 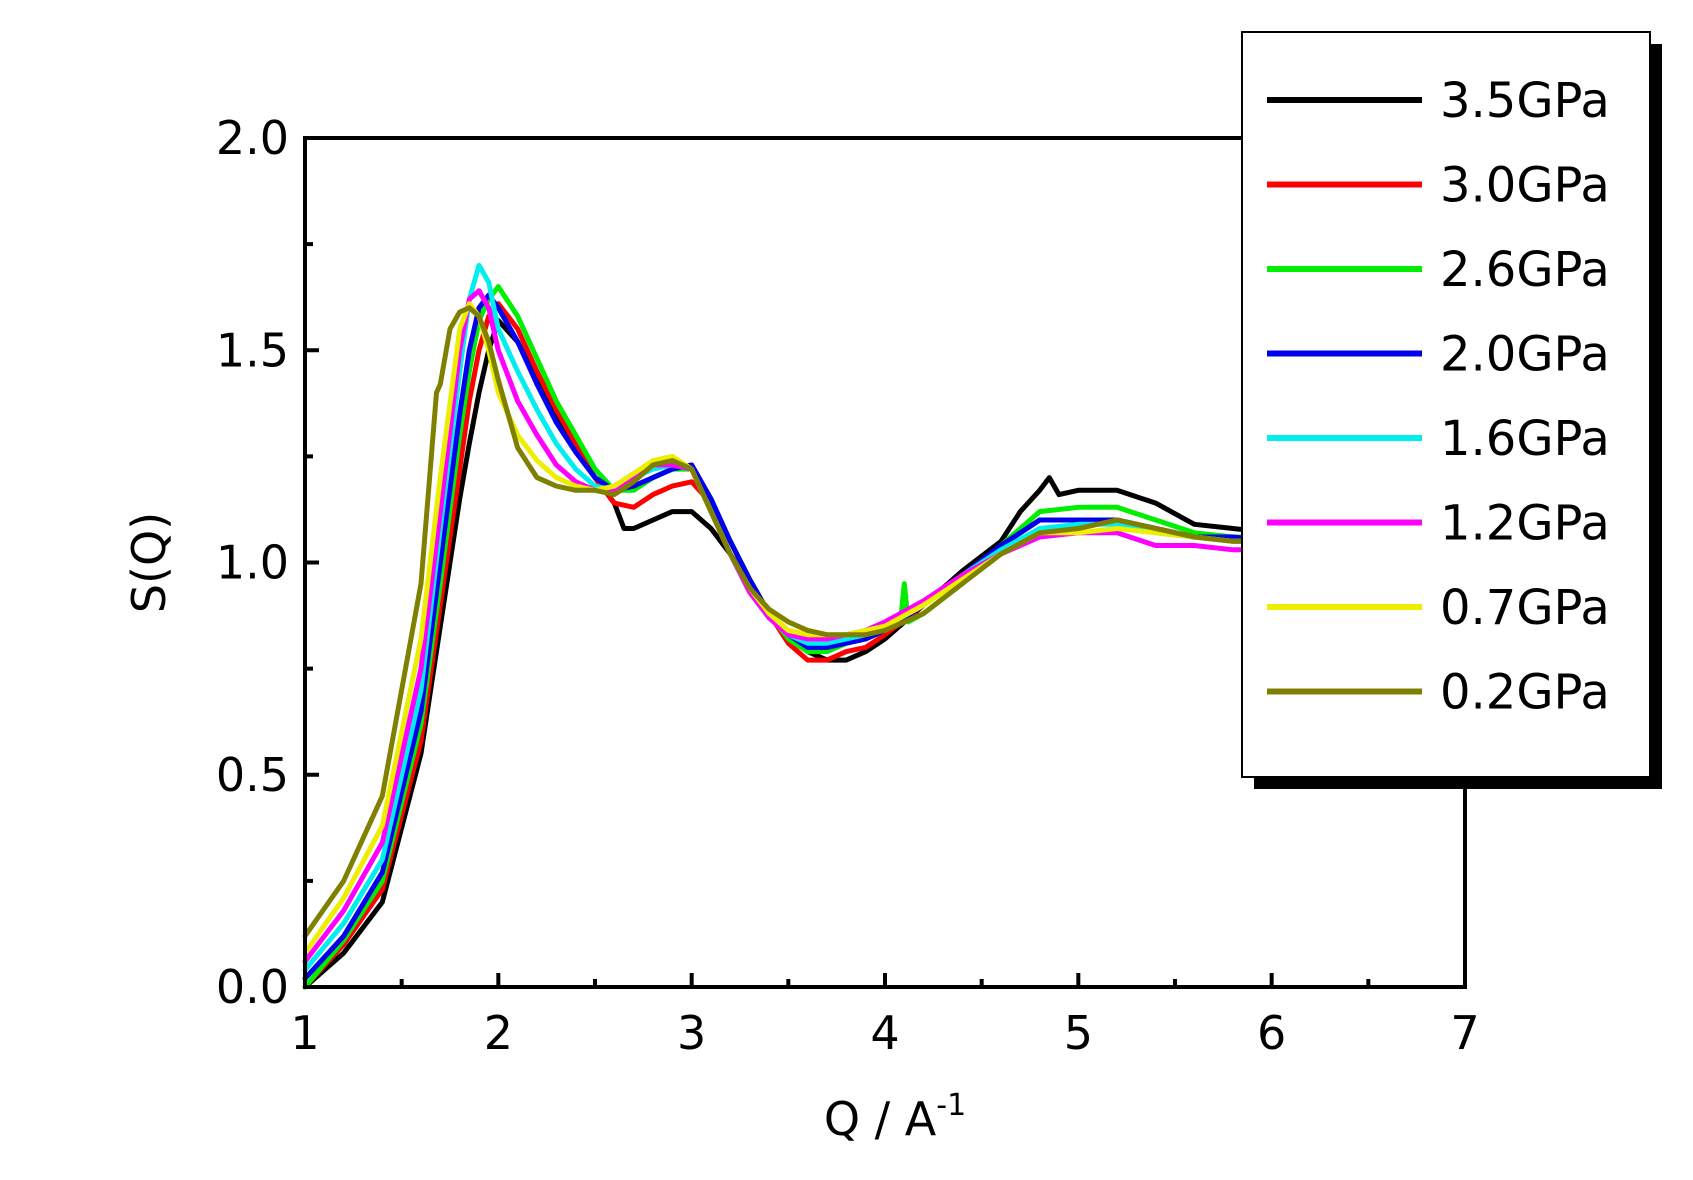 What do you see at coordinates (1525, 355) in the screenshot?
I see `legend-label-2.0GPa: 2.0GPa` at bounding box center [1525, 355].